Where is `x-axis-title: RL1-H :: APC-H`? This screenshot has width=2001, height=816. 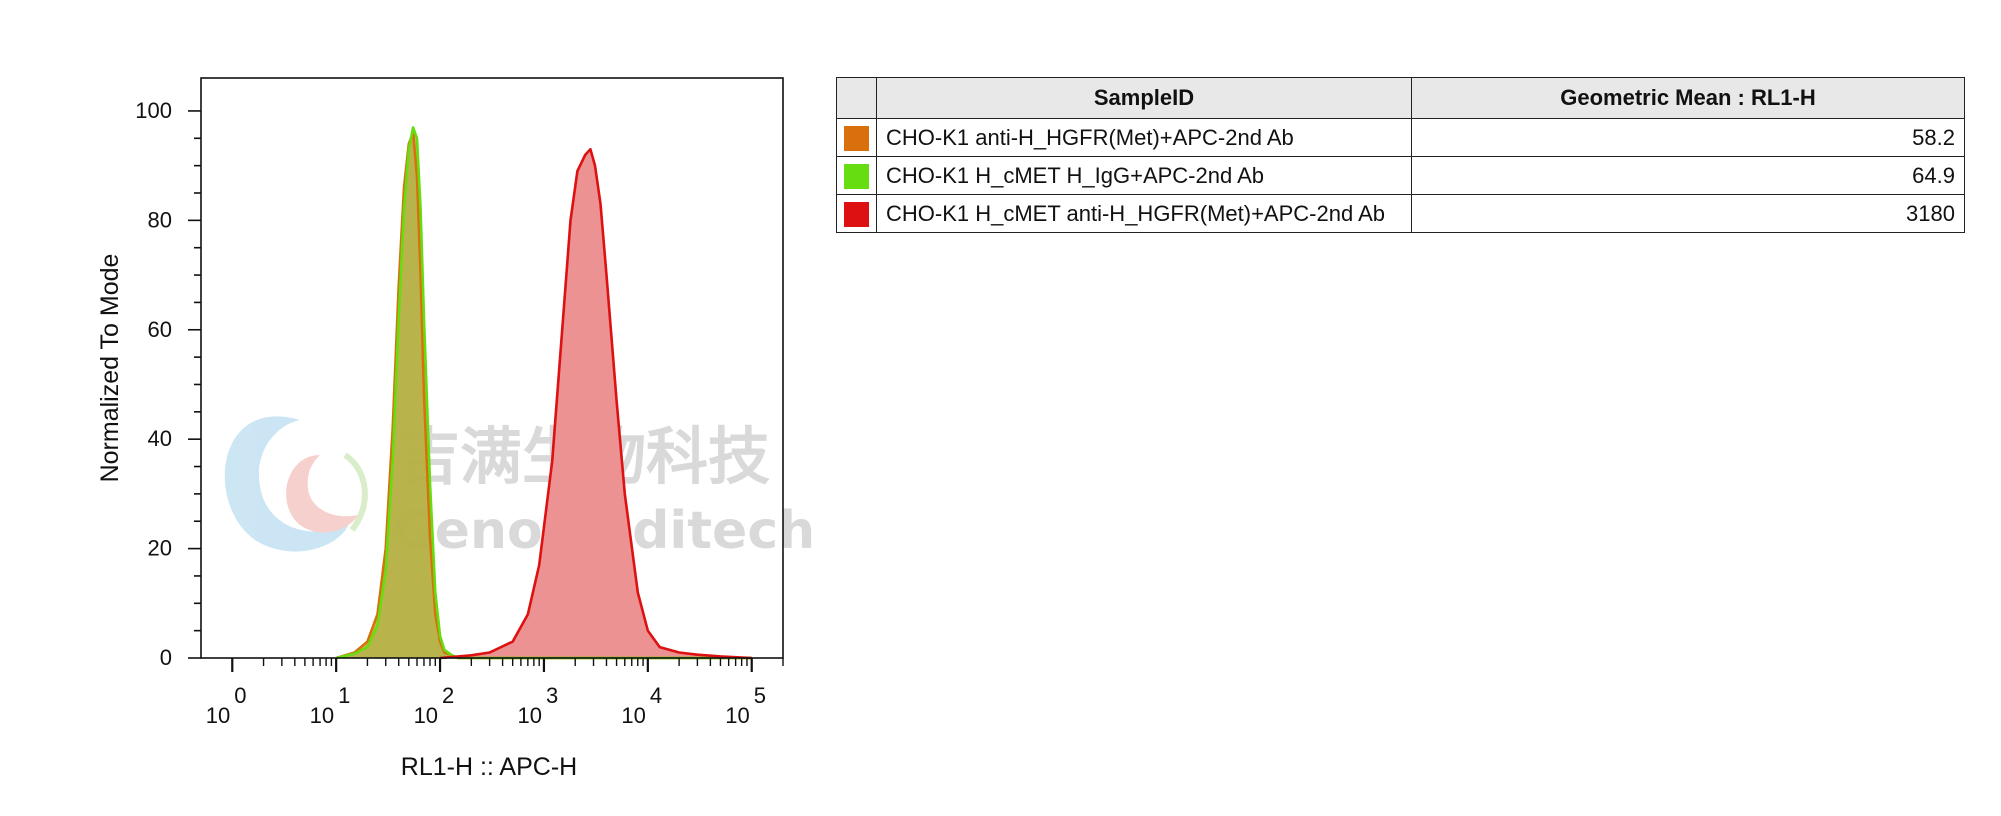
x-axis-title: RL1-H :: APC-H is located at coordinates (489, 767).